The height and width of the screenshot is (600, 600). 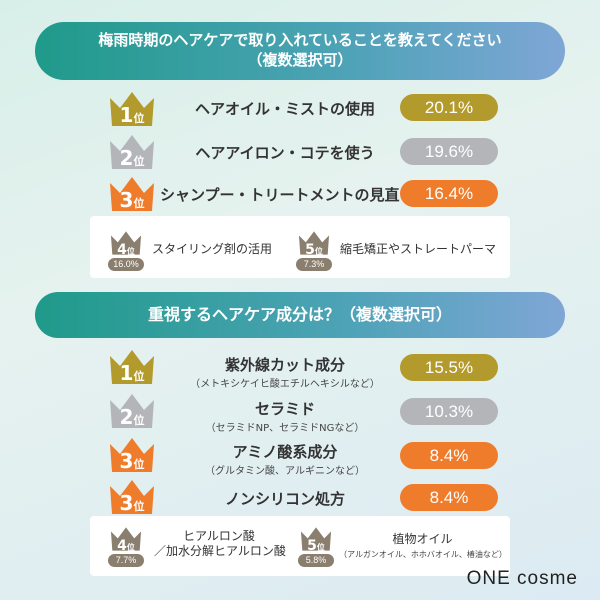 I want to click on rank-3-tie-crown-icon: 3位, so click(x=132, y=497).